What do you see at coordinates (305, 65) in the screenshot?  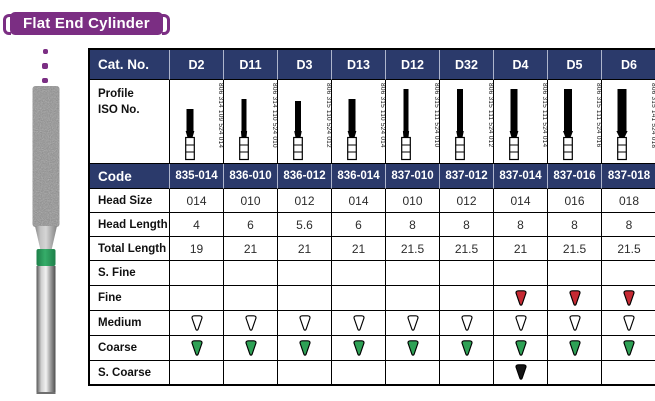 I see `column-header: D3` at bounding box center [305, 65].